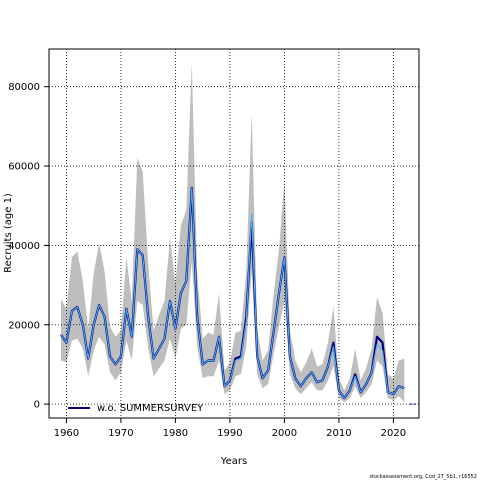 The image size is (480, 480). I want to click on legend: w.o. SUMMERSURVEY, so click(136, 408).